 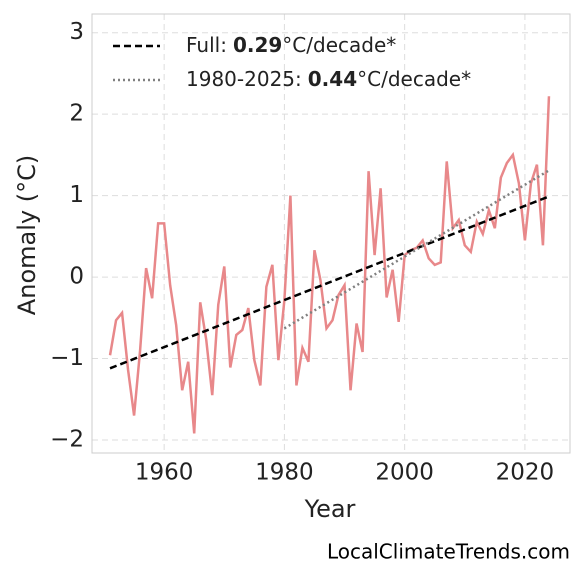 I want to click on legend-name: 1980-2025:, so click(x=244, y=79).